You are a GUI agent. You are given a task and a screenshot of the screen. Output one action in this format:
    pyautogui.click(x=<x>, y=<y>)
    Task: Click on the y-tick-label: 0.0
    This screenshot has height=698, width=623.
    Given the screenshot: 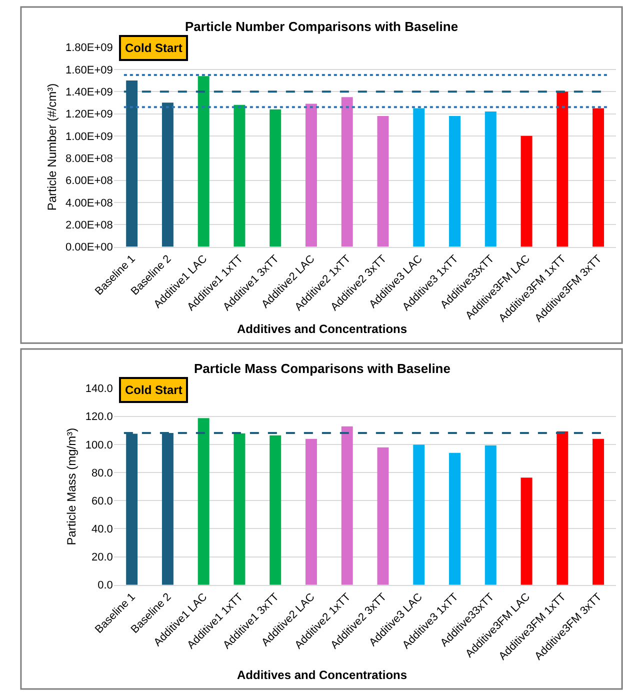 What is the action you would take?
    pyautogui.click(x=105, y=586)
    